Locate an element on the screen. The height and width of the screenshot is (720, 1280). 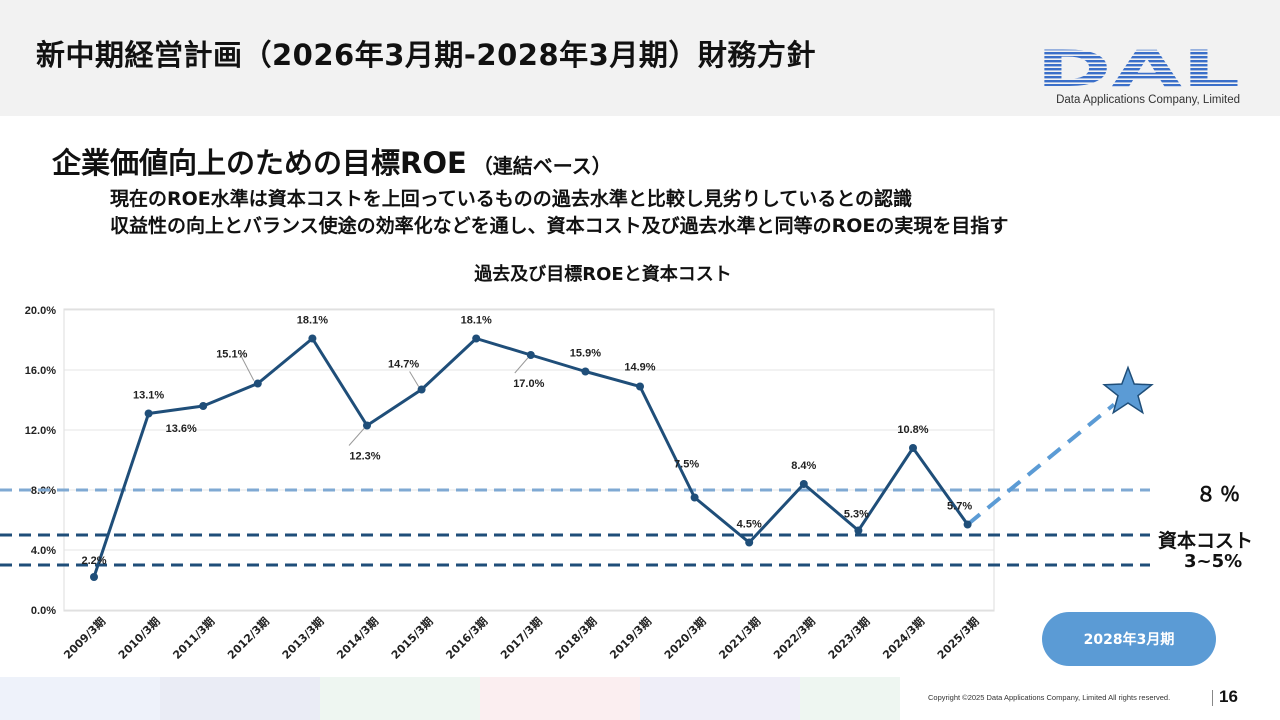
dal-logo: DAL is located at coordinates (1138, 73).